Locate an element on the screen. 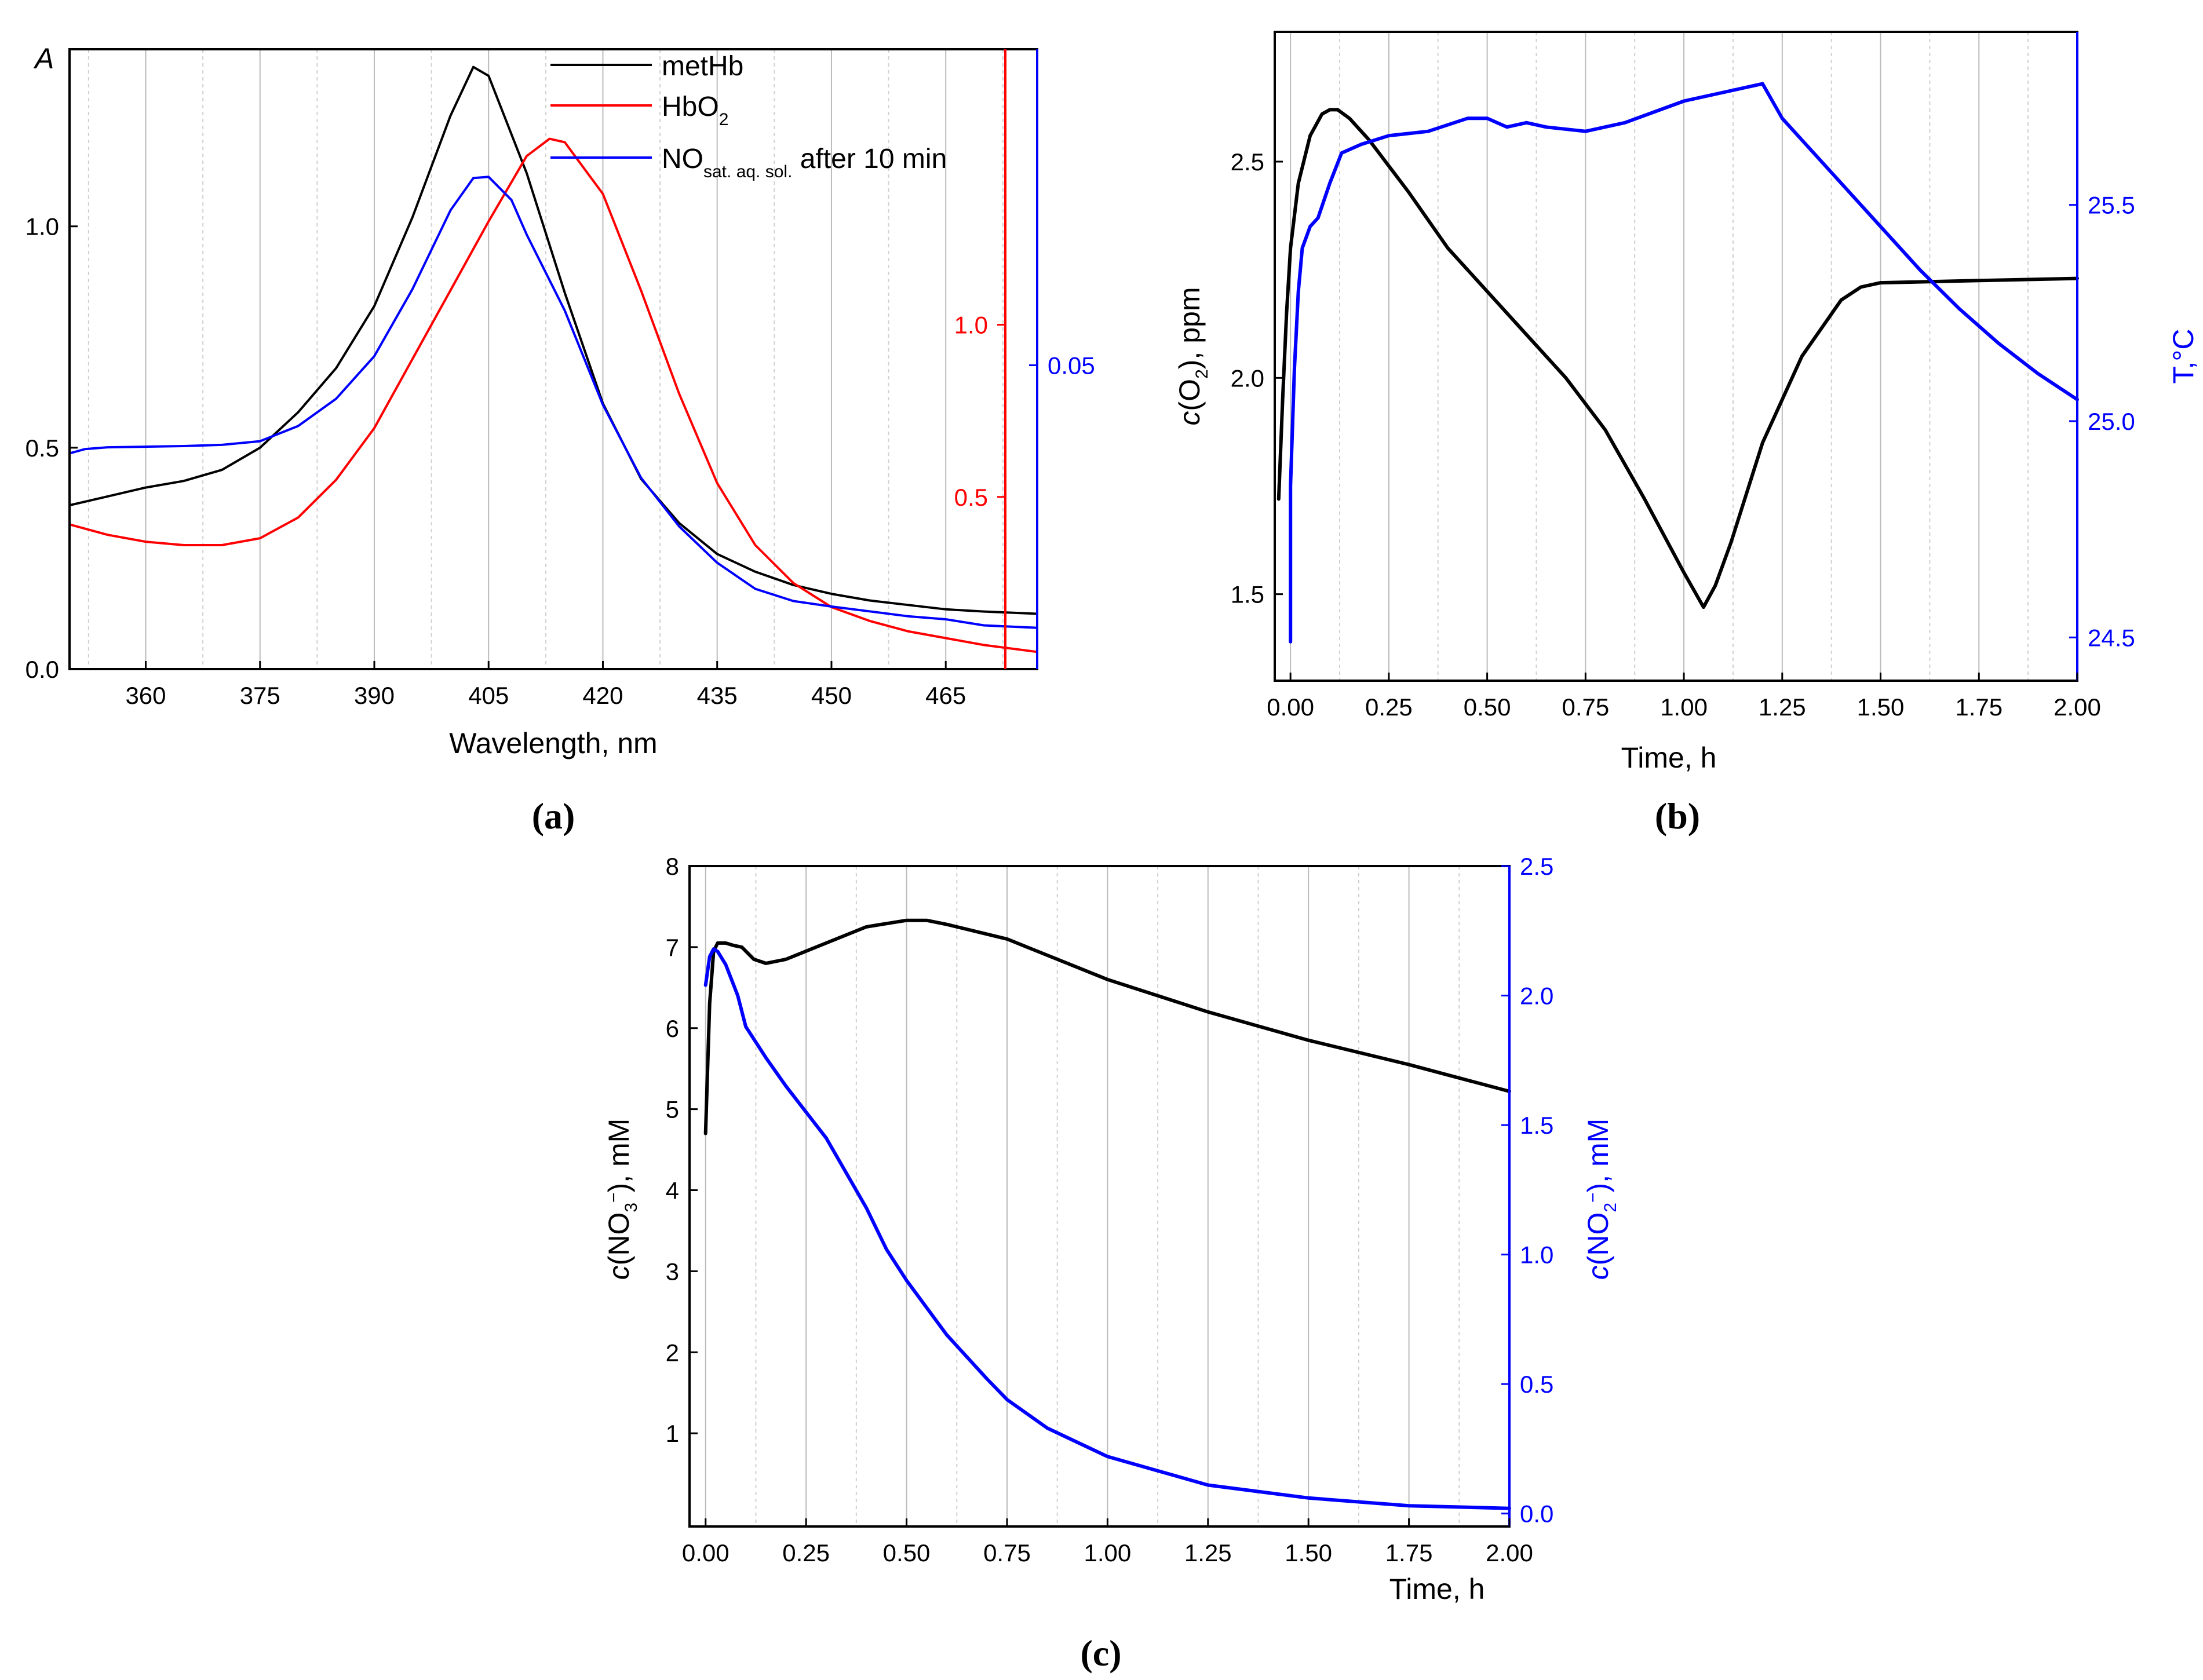  series-line-hbo2 is located at coordinates (553, 395).